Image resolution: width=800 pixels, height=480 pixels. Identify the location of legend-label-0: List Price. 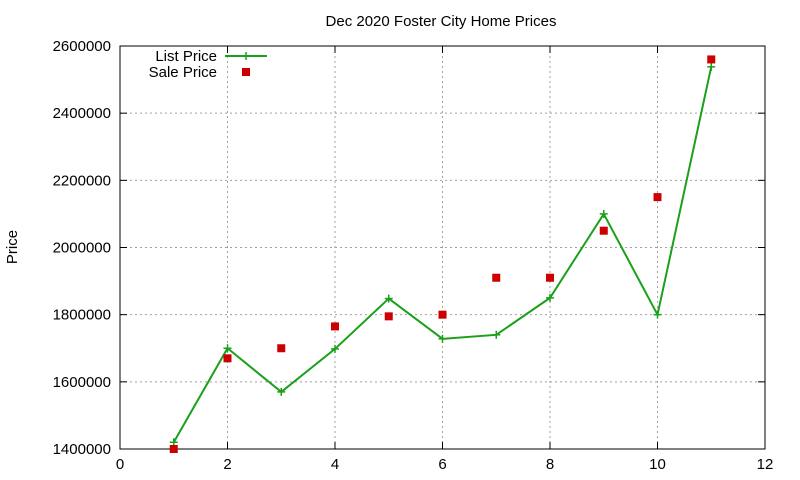
(186, 56).